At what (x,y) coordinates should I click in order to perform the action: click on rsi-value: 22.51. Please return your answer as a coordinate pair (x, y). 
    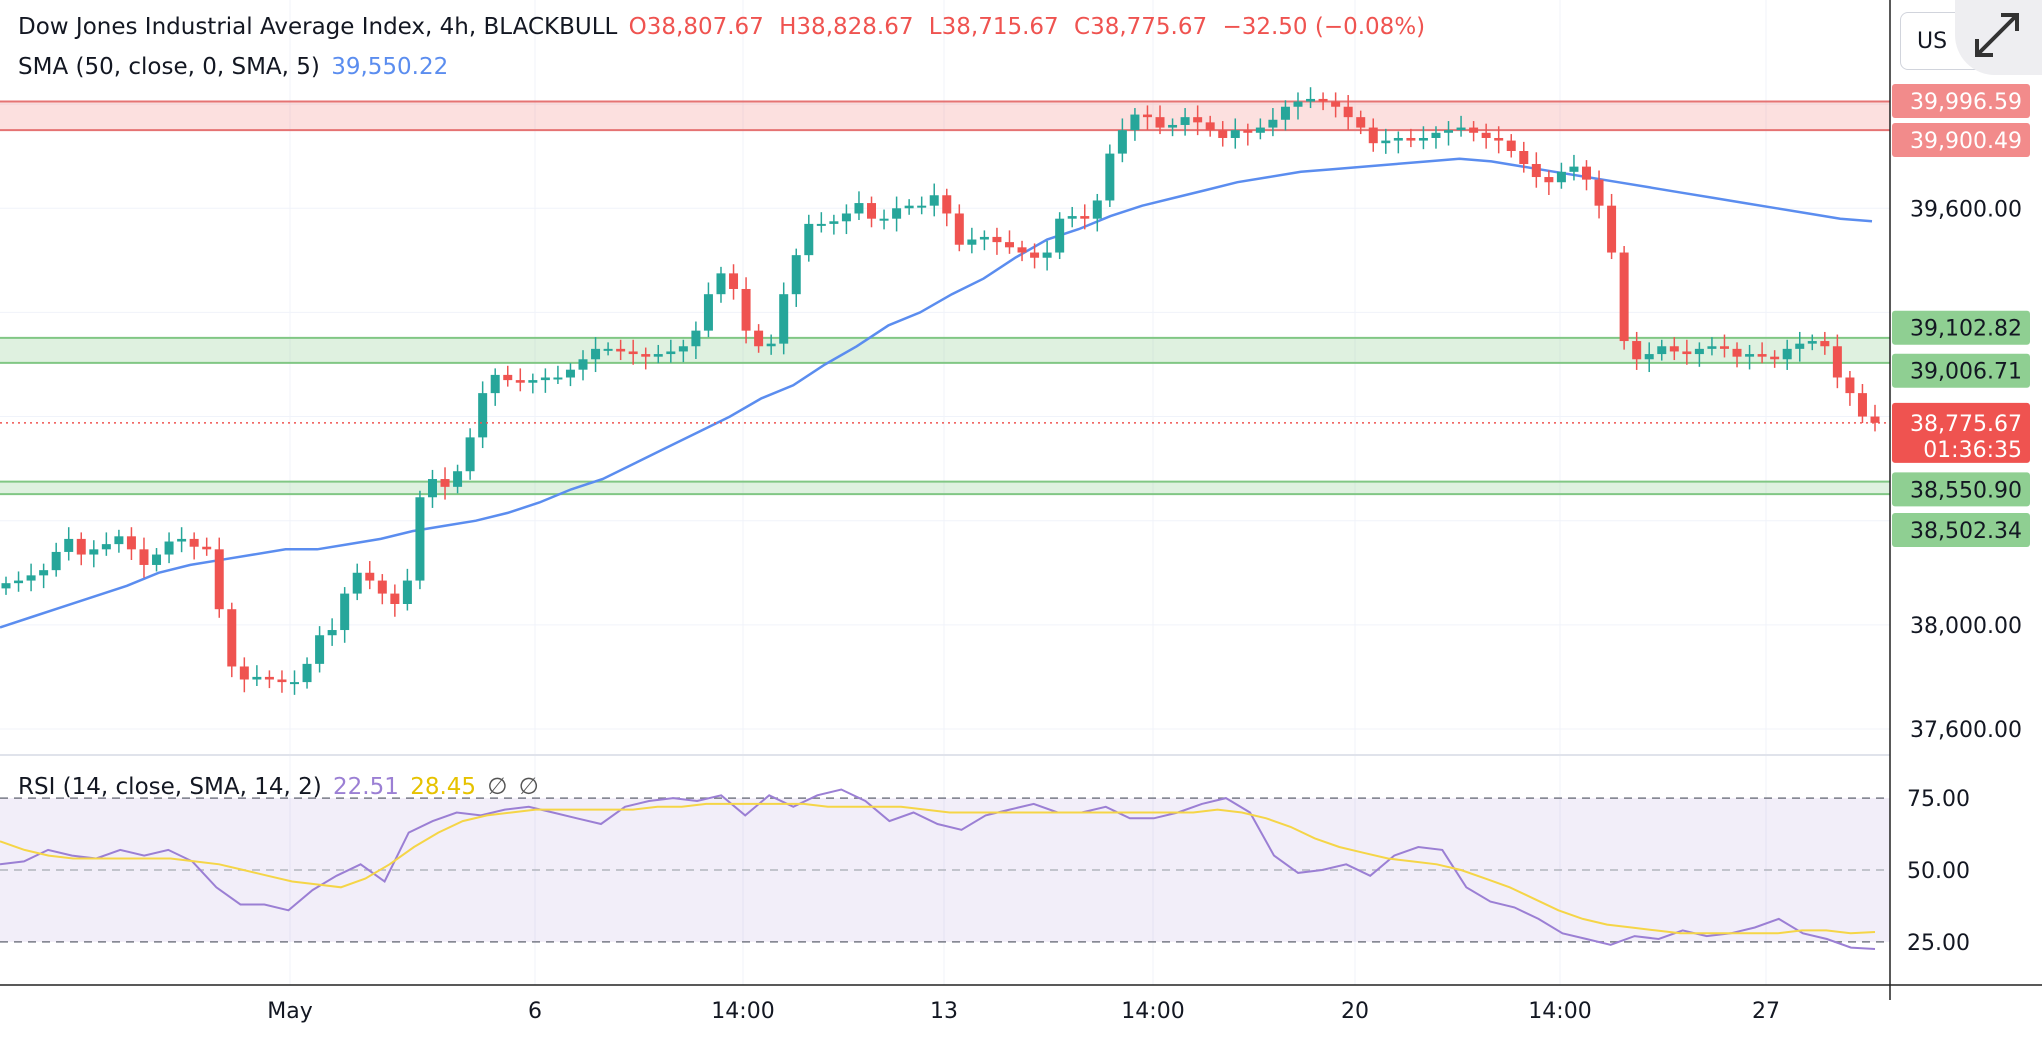
    Looking at the image, I should click on (366, 787).